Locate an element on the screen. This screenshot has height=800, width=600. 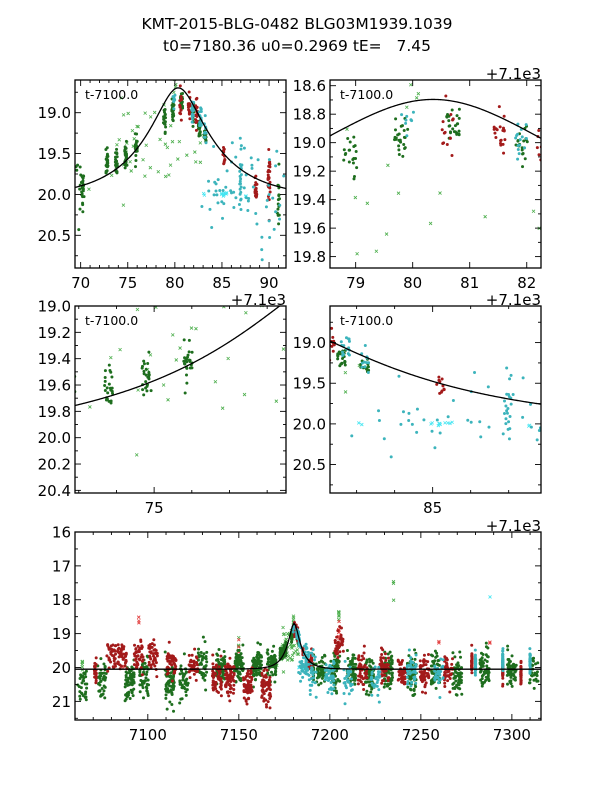
x-axis-offset-label: +7.1e3 is located at coordinates (513, 526).